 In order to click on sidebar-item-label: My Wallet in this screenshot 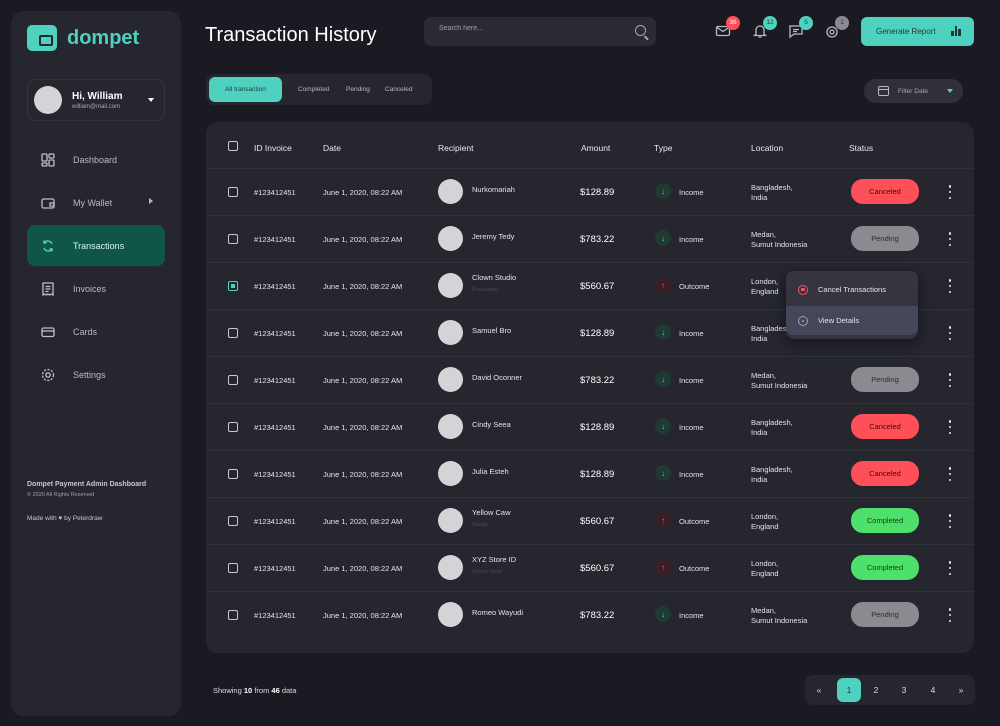, I will do `click(93, 202)`.